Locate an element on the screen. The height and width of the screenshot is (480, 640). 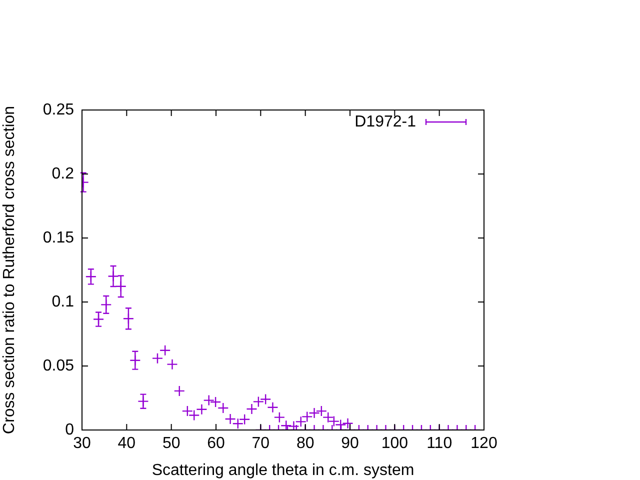
y-tick-label: 0 is located at coordinates (69, 429).